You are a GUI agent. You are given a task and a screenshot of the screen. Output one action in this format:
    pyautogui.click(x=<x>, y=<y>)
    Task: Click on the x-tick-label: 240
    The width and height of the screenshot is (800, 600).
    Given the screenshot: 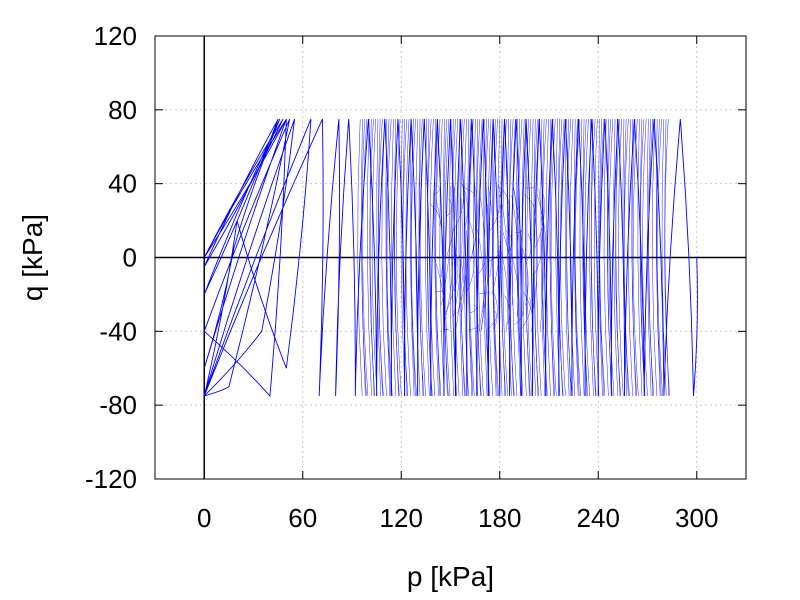 What is the action you would take?
    pyautogui.click(x=598, y=518)
    